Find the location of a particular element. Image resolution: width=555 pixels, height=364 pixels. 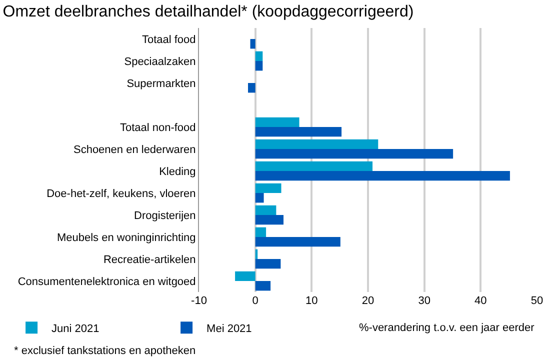

text: * exclusief tankstations en apotheken is located at coordinates (105, 351).